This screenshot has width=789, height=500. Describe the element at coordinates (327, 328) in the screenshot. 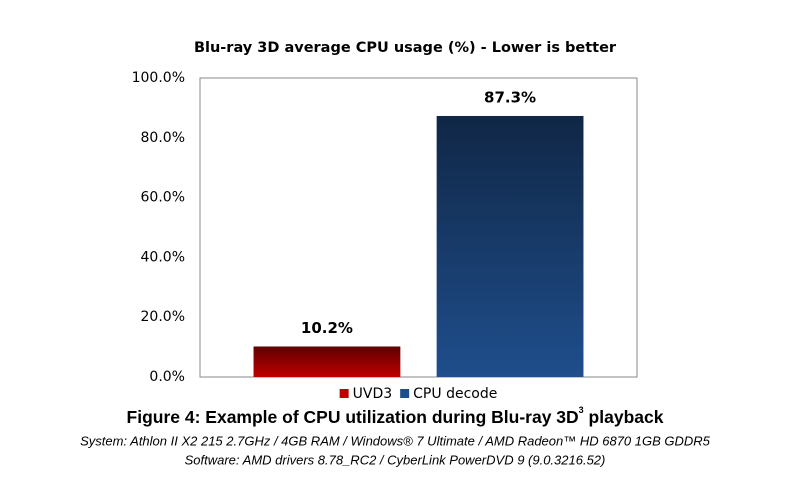

I see `data-label: 10.2%` at that location.